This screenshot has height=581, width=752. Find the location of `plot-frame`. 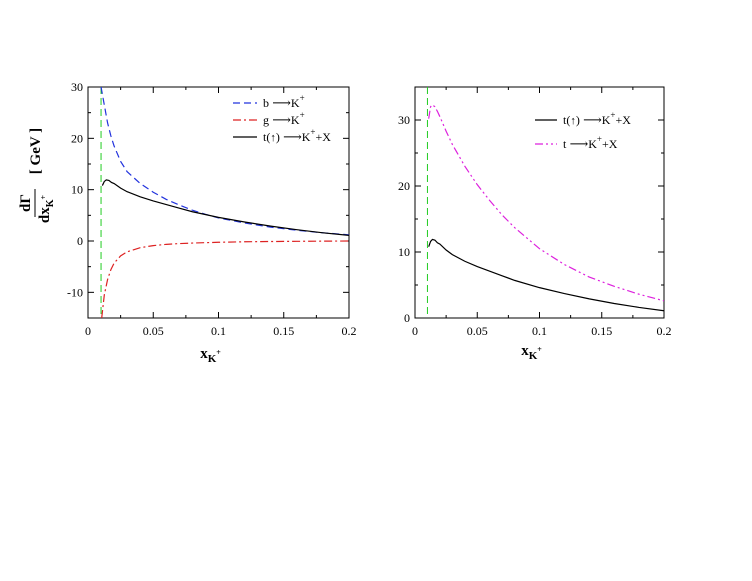

plot-frame is located at coordinates (218, 202).